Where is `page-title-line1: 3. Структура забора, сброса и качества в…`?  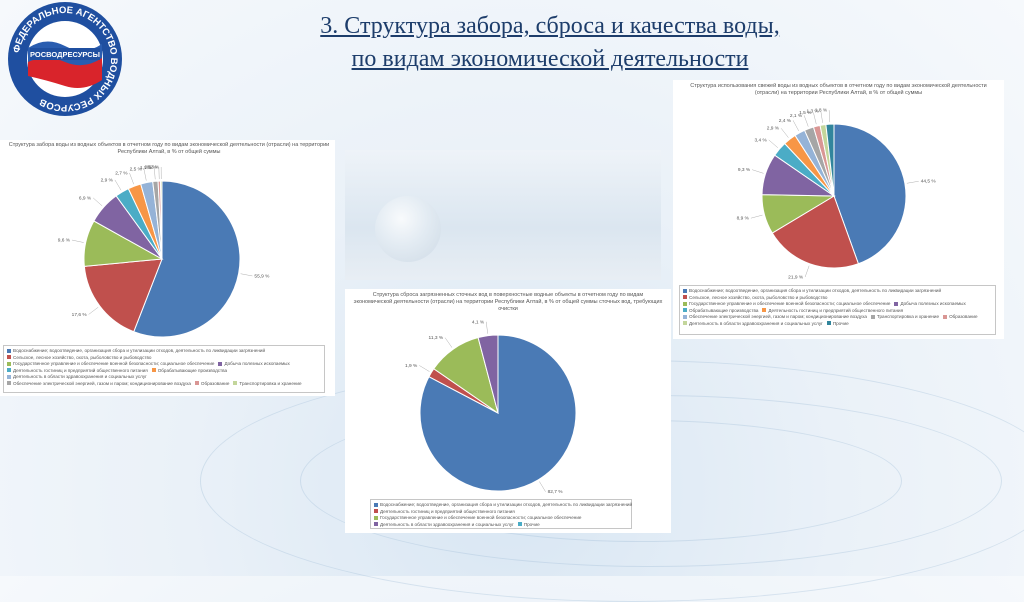 page-title-line1: 3. Структура забора, сброса и качества в… is located at coordinates (550, 26).